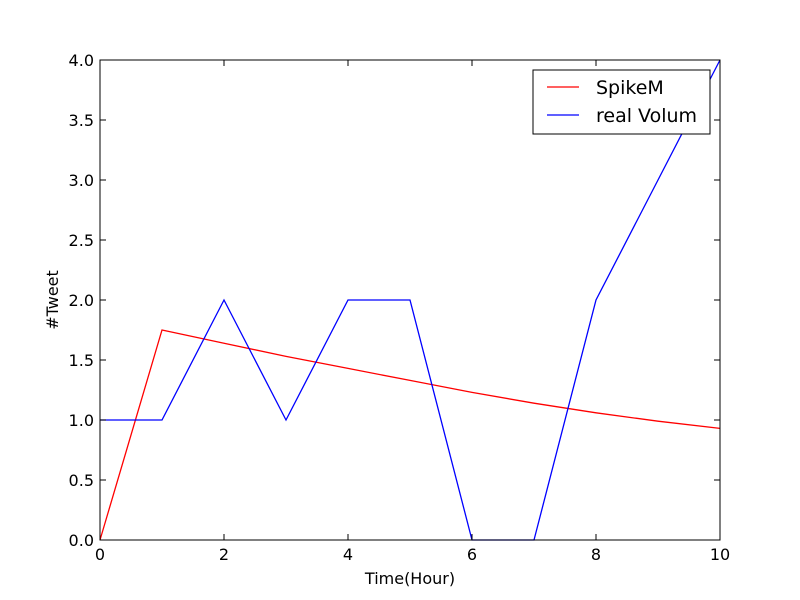 This screenshot has width=800, height=600. What do you see at coordinates (81, 480) in the screenshot?
I see `y-tick-label: 0.5` at bounding box center [81, 480].